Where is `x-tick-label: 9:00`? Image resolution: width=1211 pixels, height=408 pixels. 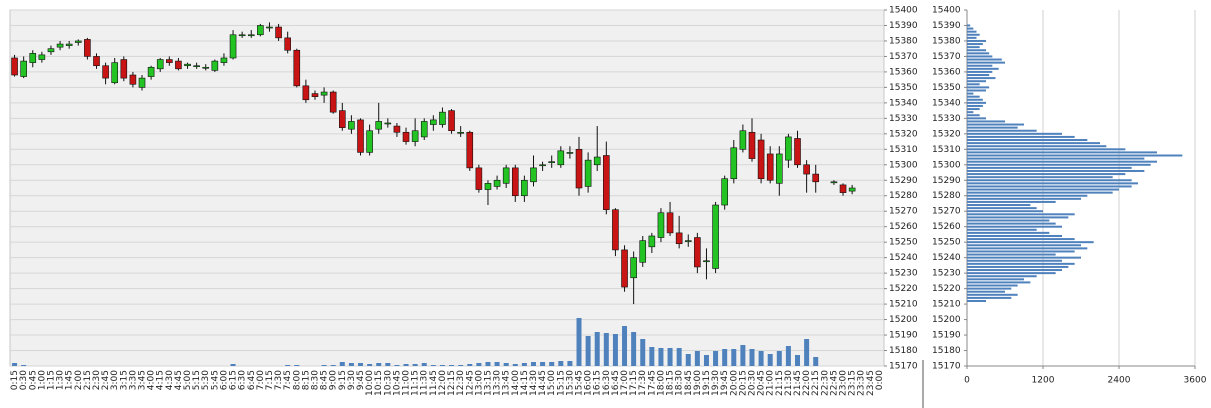
x-tick-label: 9:00 is located at coordinates (334, 380).